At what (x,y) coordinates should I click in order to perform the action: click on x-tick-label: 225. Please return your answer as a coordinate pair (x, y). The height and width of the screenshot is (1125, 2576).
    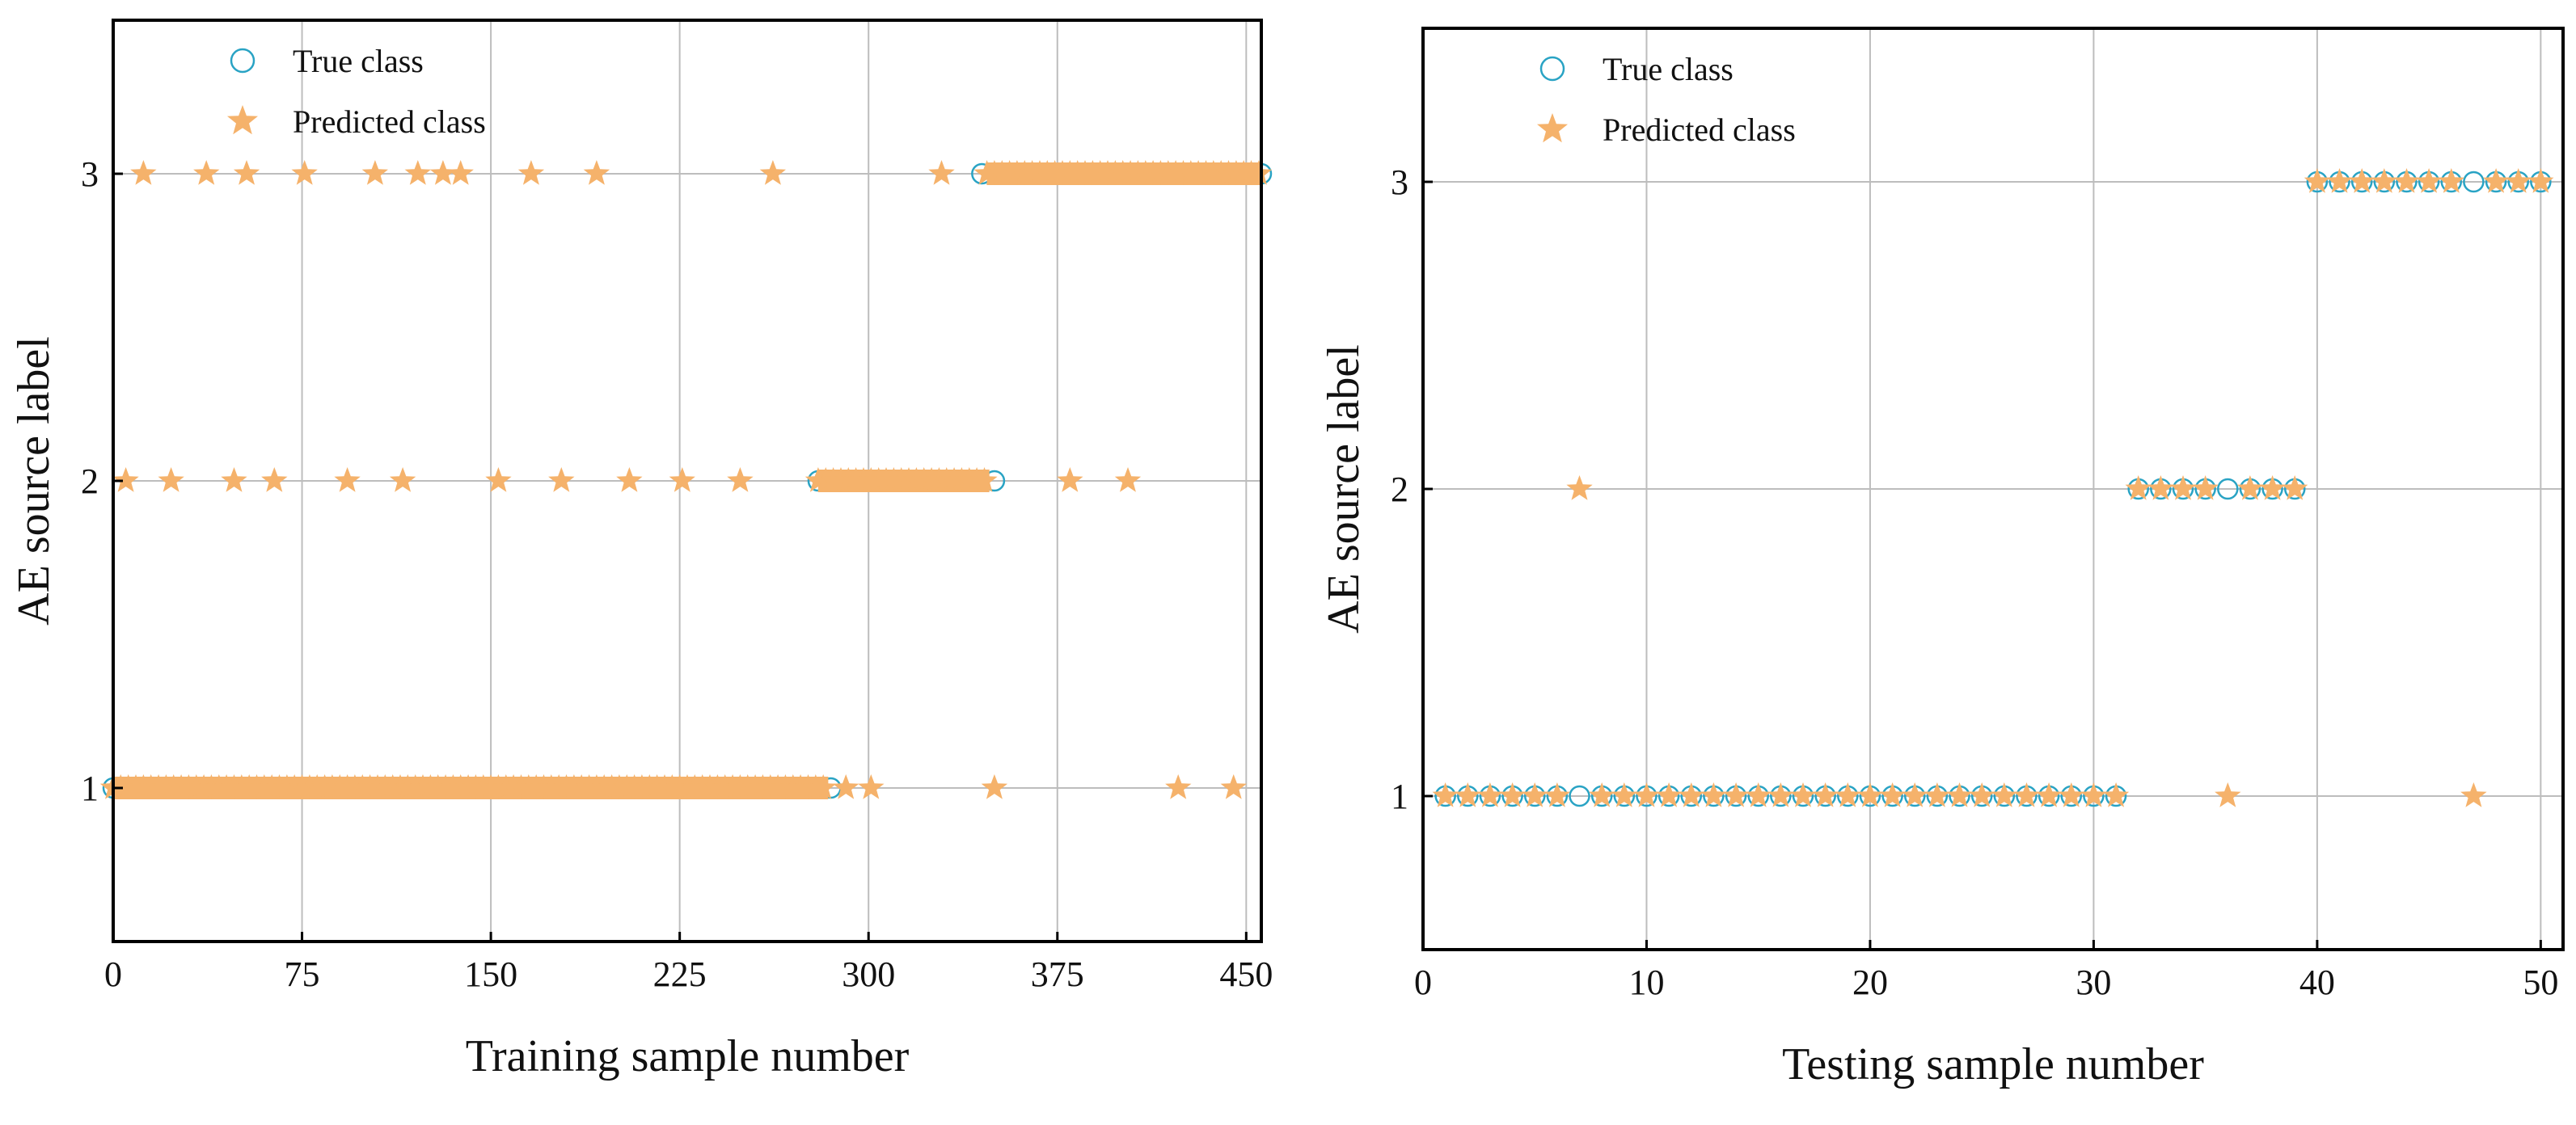
    Looking at the image, I should click on (680, 974).